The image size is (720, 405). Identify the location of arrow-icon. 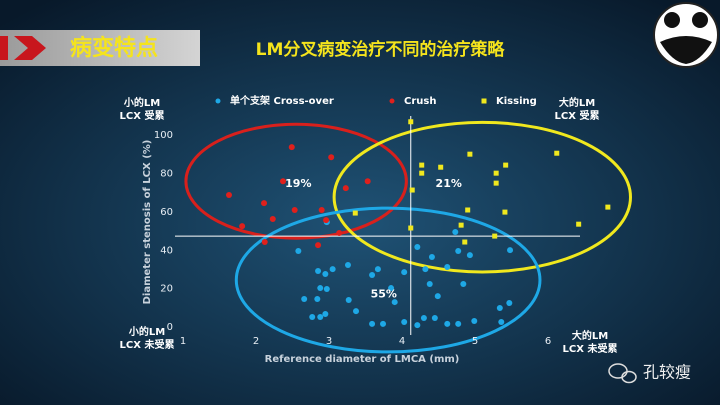
(23, 48).